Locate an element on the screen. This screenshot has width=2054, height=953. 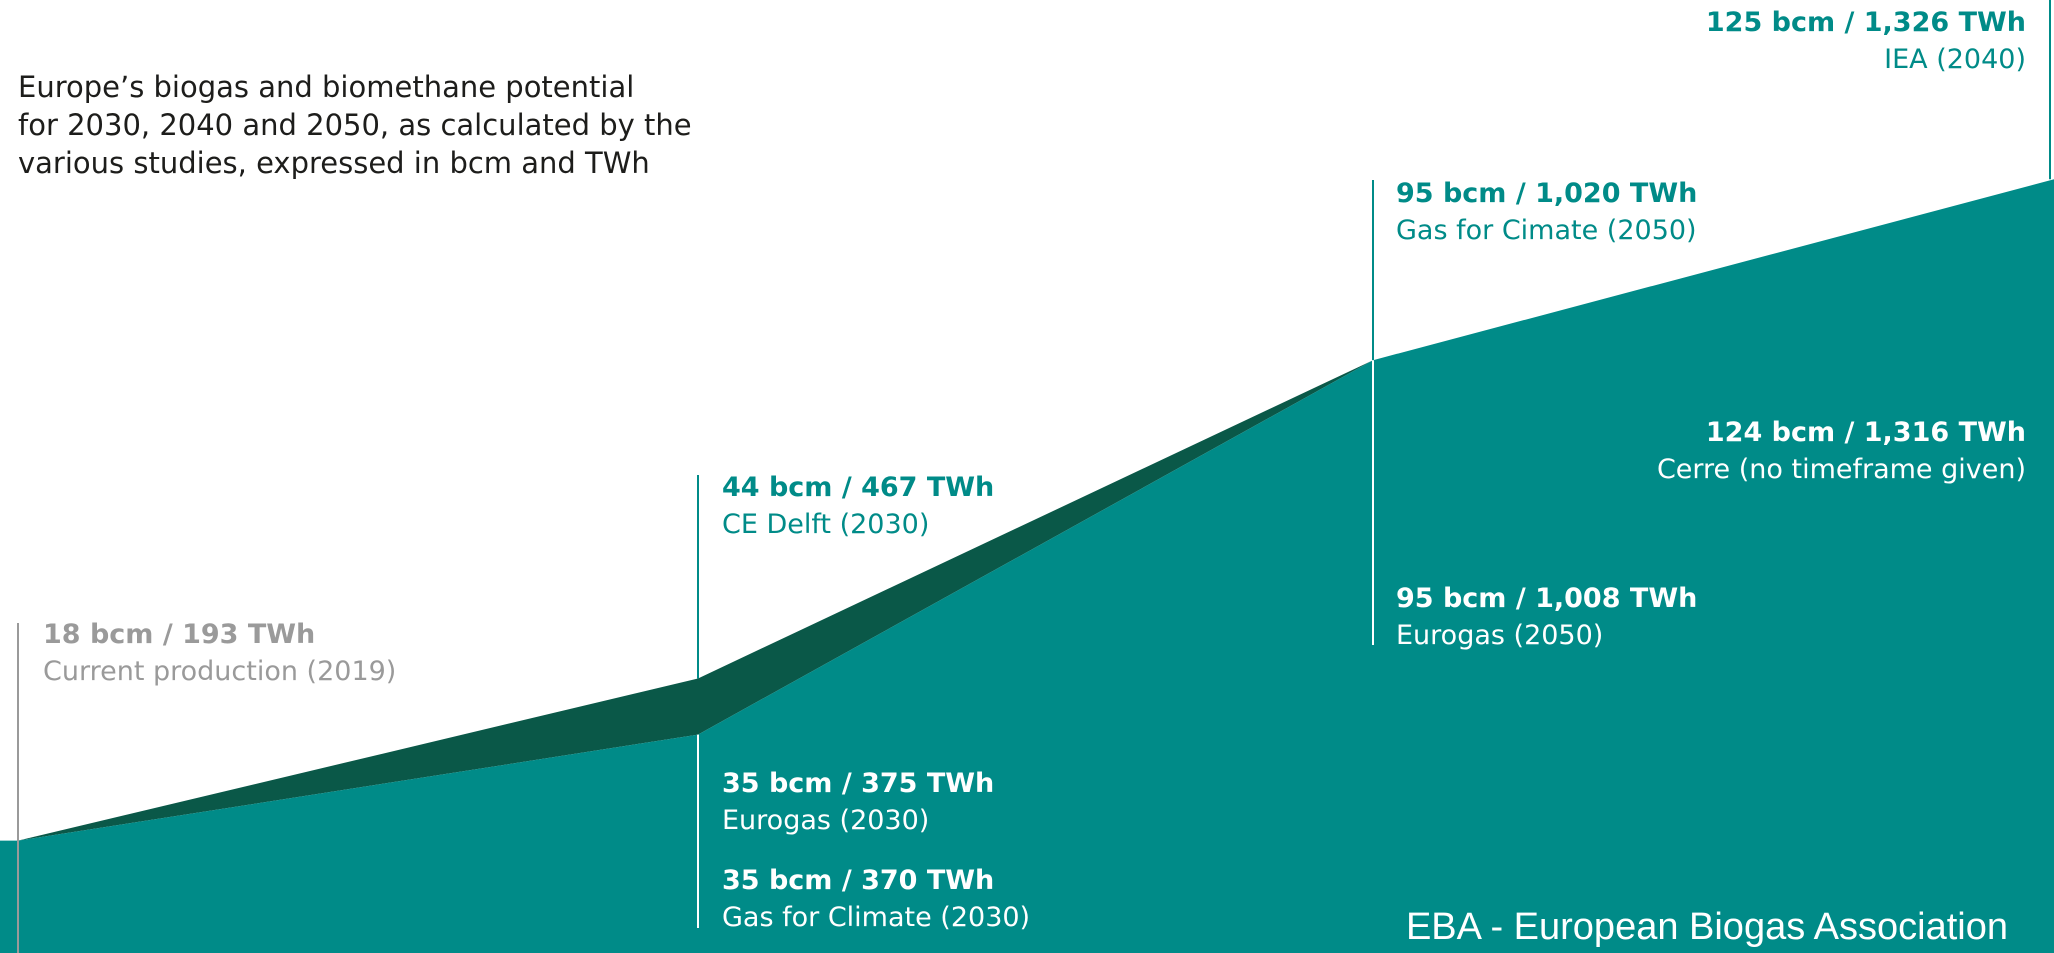
data-label-cedelft-value: 44 bcm / 467 TWh is located at coordinates (858, 487).